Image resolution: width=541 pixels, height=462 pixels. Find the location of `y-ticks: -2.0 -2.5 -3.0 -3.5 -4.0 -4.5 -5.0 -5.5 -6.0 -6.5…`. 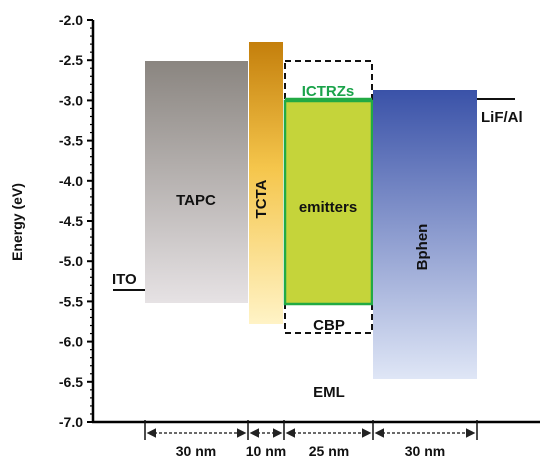

y-ticks: -2.0 -2.5 -3.0 -3.5 -4.0 -4.5 -5.0 -5.5 -6.0 -6.5… is located at coordinates (76, 221).